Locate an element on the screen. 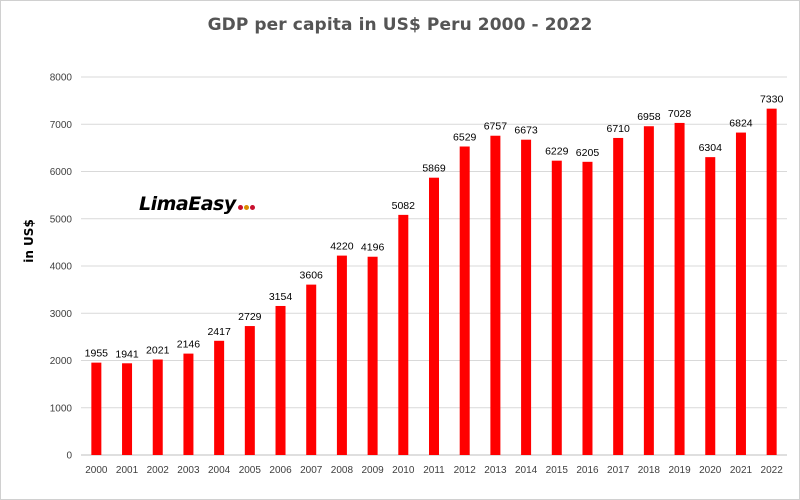  data-label-2012: 6529 is located at coordinates (465, 138).